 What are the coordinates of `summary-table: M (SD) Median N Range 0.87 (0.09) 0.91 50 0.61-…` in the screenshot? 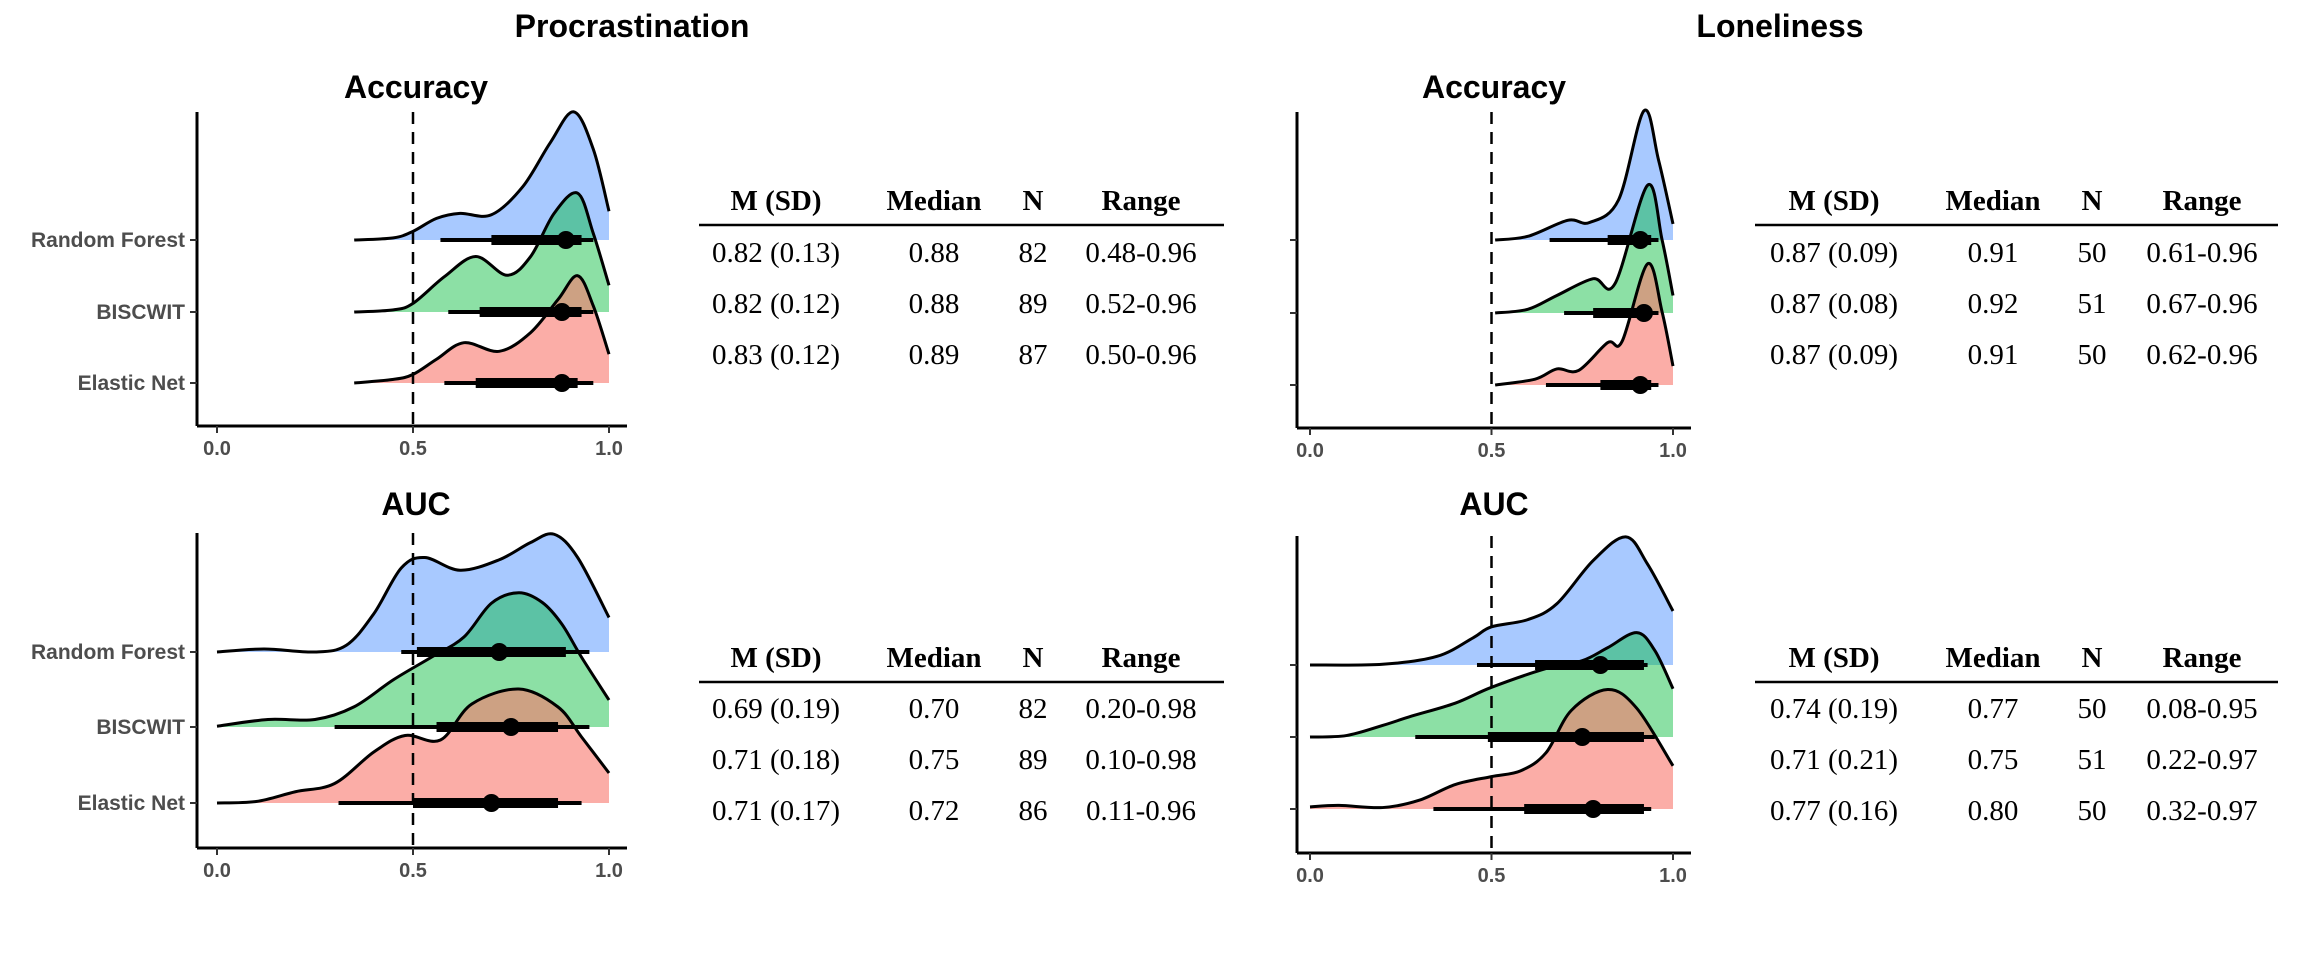 It's located at (2016, 278).